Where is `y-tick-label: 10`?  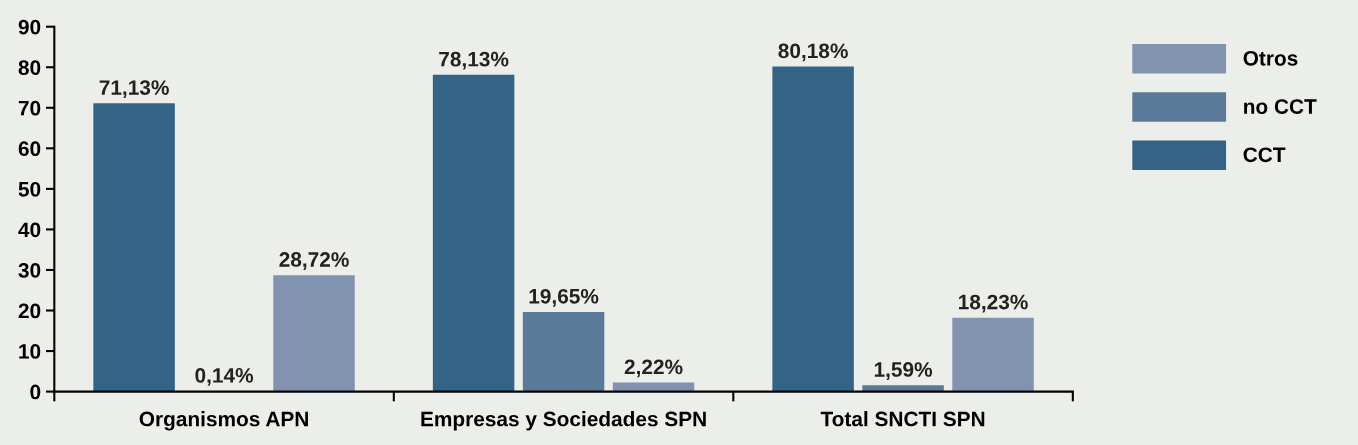 y-tick-label: 10 is located at coordinates (30, 351).